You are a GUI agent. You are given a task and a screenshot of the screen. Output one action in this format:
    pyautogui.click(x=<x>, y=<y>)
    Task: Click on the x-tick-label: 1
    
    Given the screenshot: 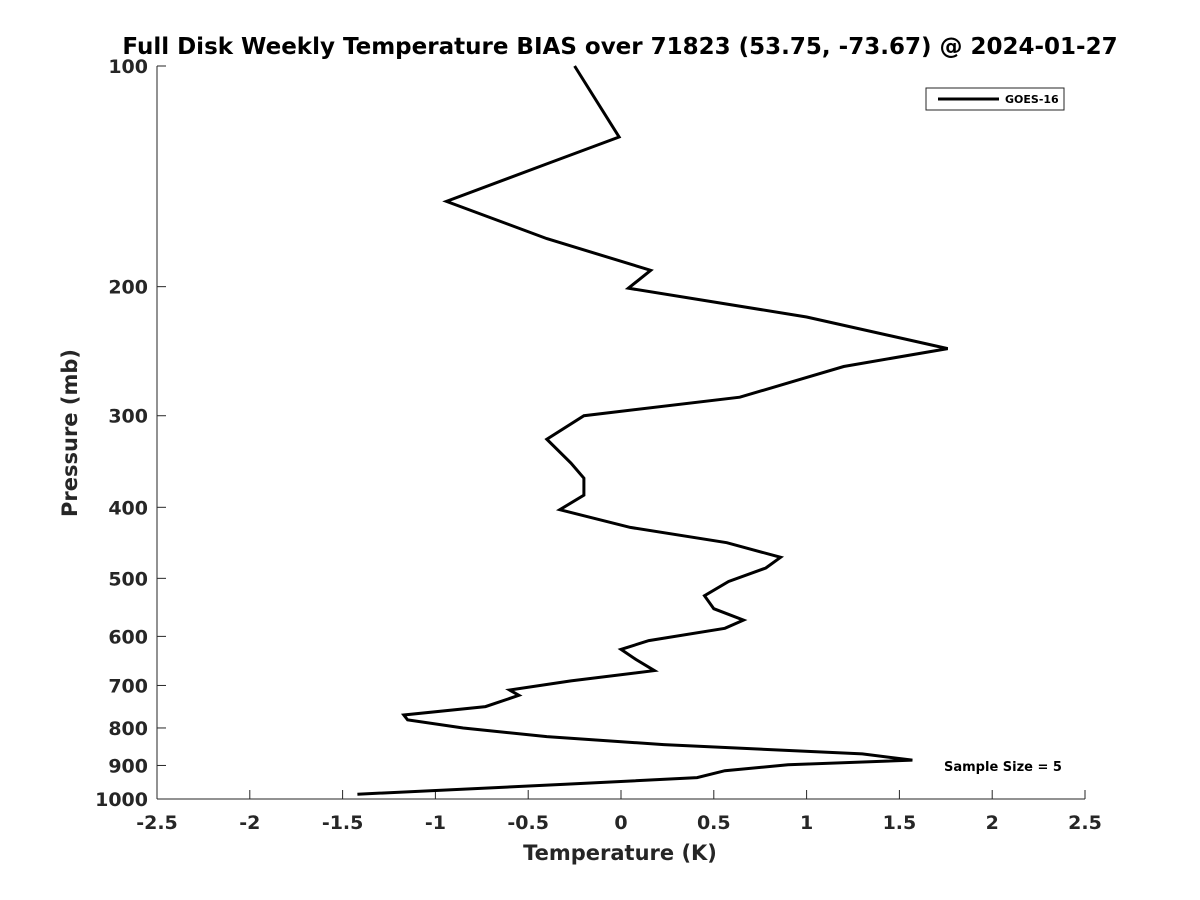 What is the action you would take?
    pyautogui.click(x=806, y=823)
    